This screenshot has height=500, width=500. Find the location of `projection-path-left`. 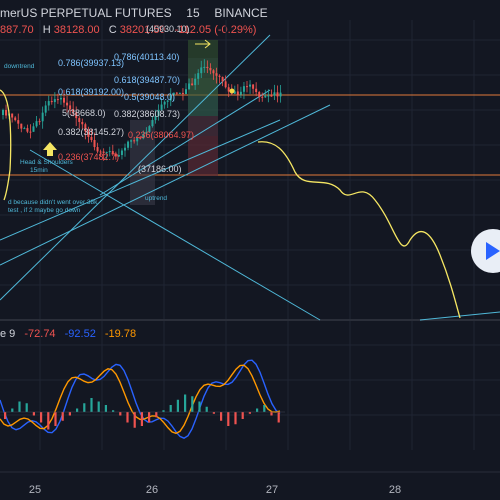

projection-path-left is located at coordinates (6, 145).